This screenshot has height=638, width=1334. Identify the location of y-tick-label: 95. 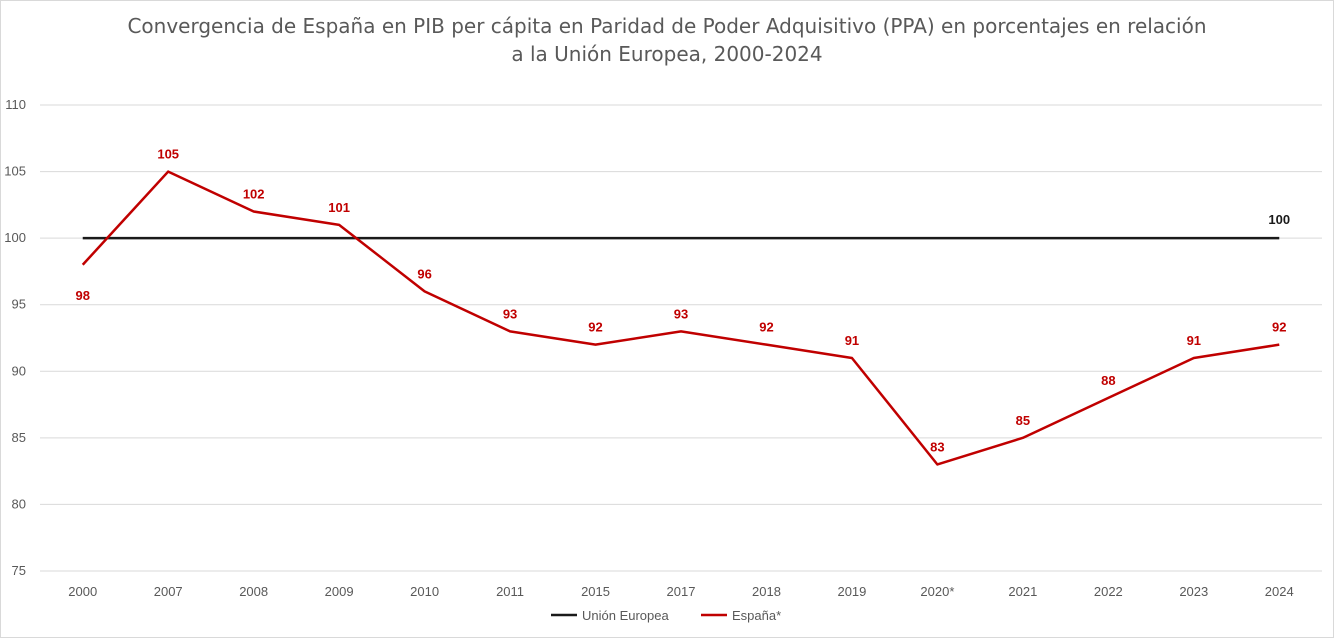
(19, 304).